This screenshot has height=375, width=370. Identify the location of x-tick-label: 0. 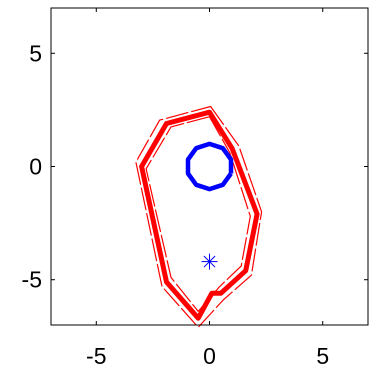
(209, 356).